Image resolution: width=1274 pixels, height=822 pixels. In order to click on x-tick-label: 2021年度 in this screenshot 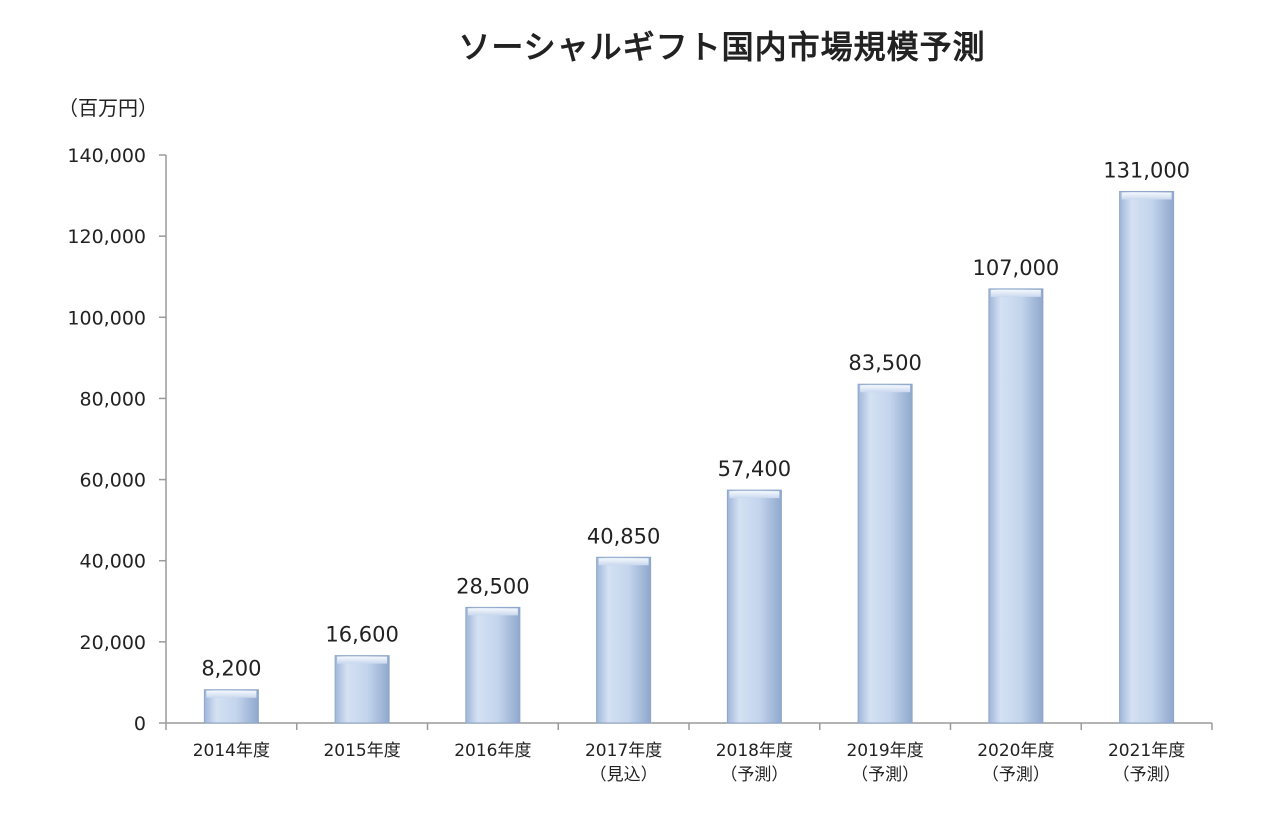, I will do `click(1146, 751)`.